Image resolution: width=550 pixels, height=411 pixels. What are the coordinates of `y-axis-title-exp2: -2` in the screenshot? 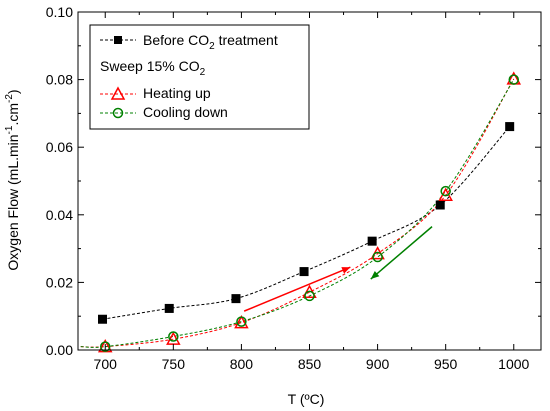 It's located at (9, 98).